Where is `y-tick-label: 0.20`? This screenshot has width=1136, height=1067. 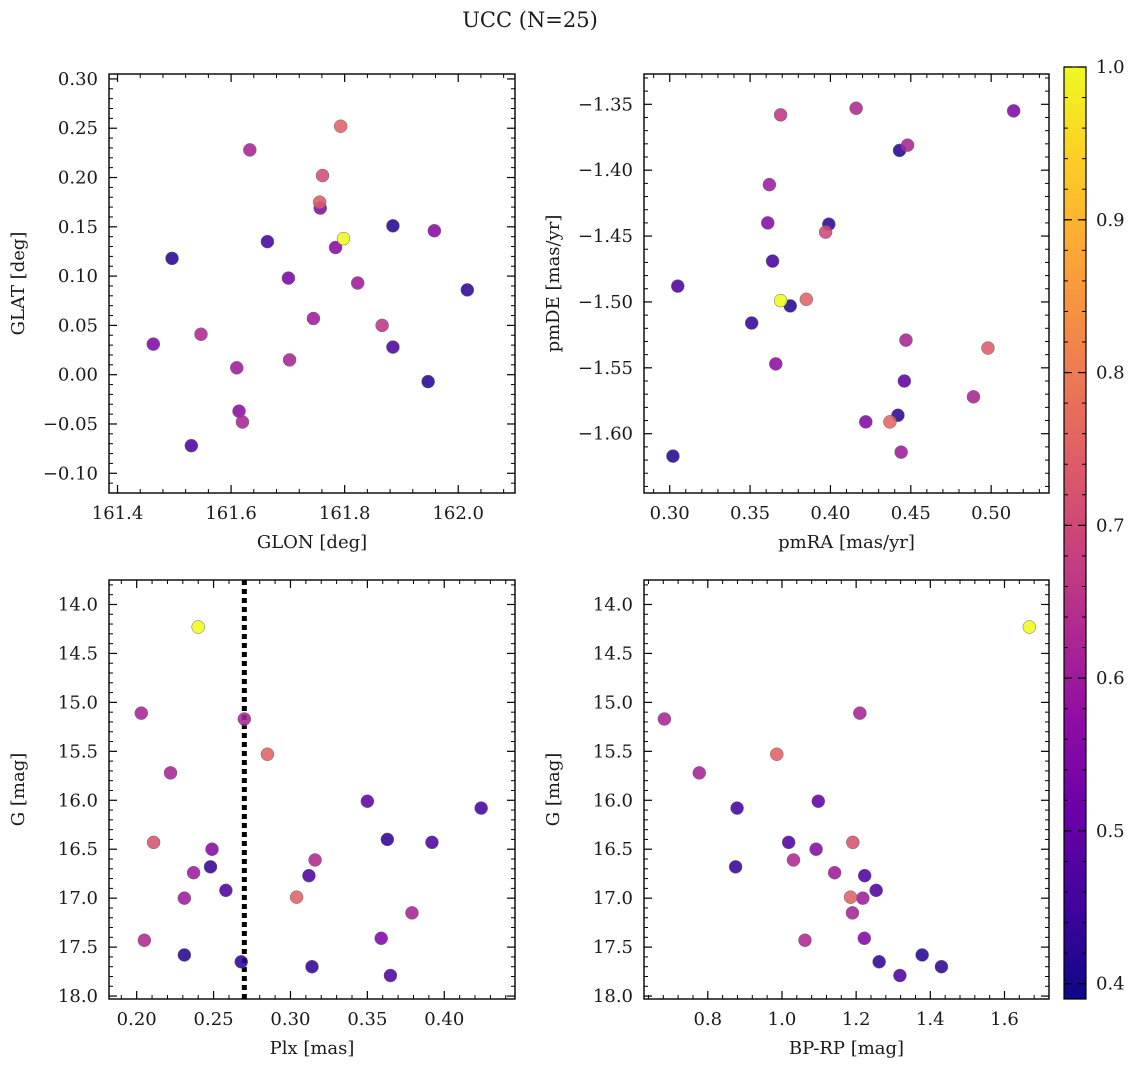 y-tick-label: 0.20 is located at coordinates (78, 178).